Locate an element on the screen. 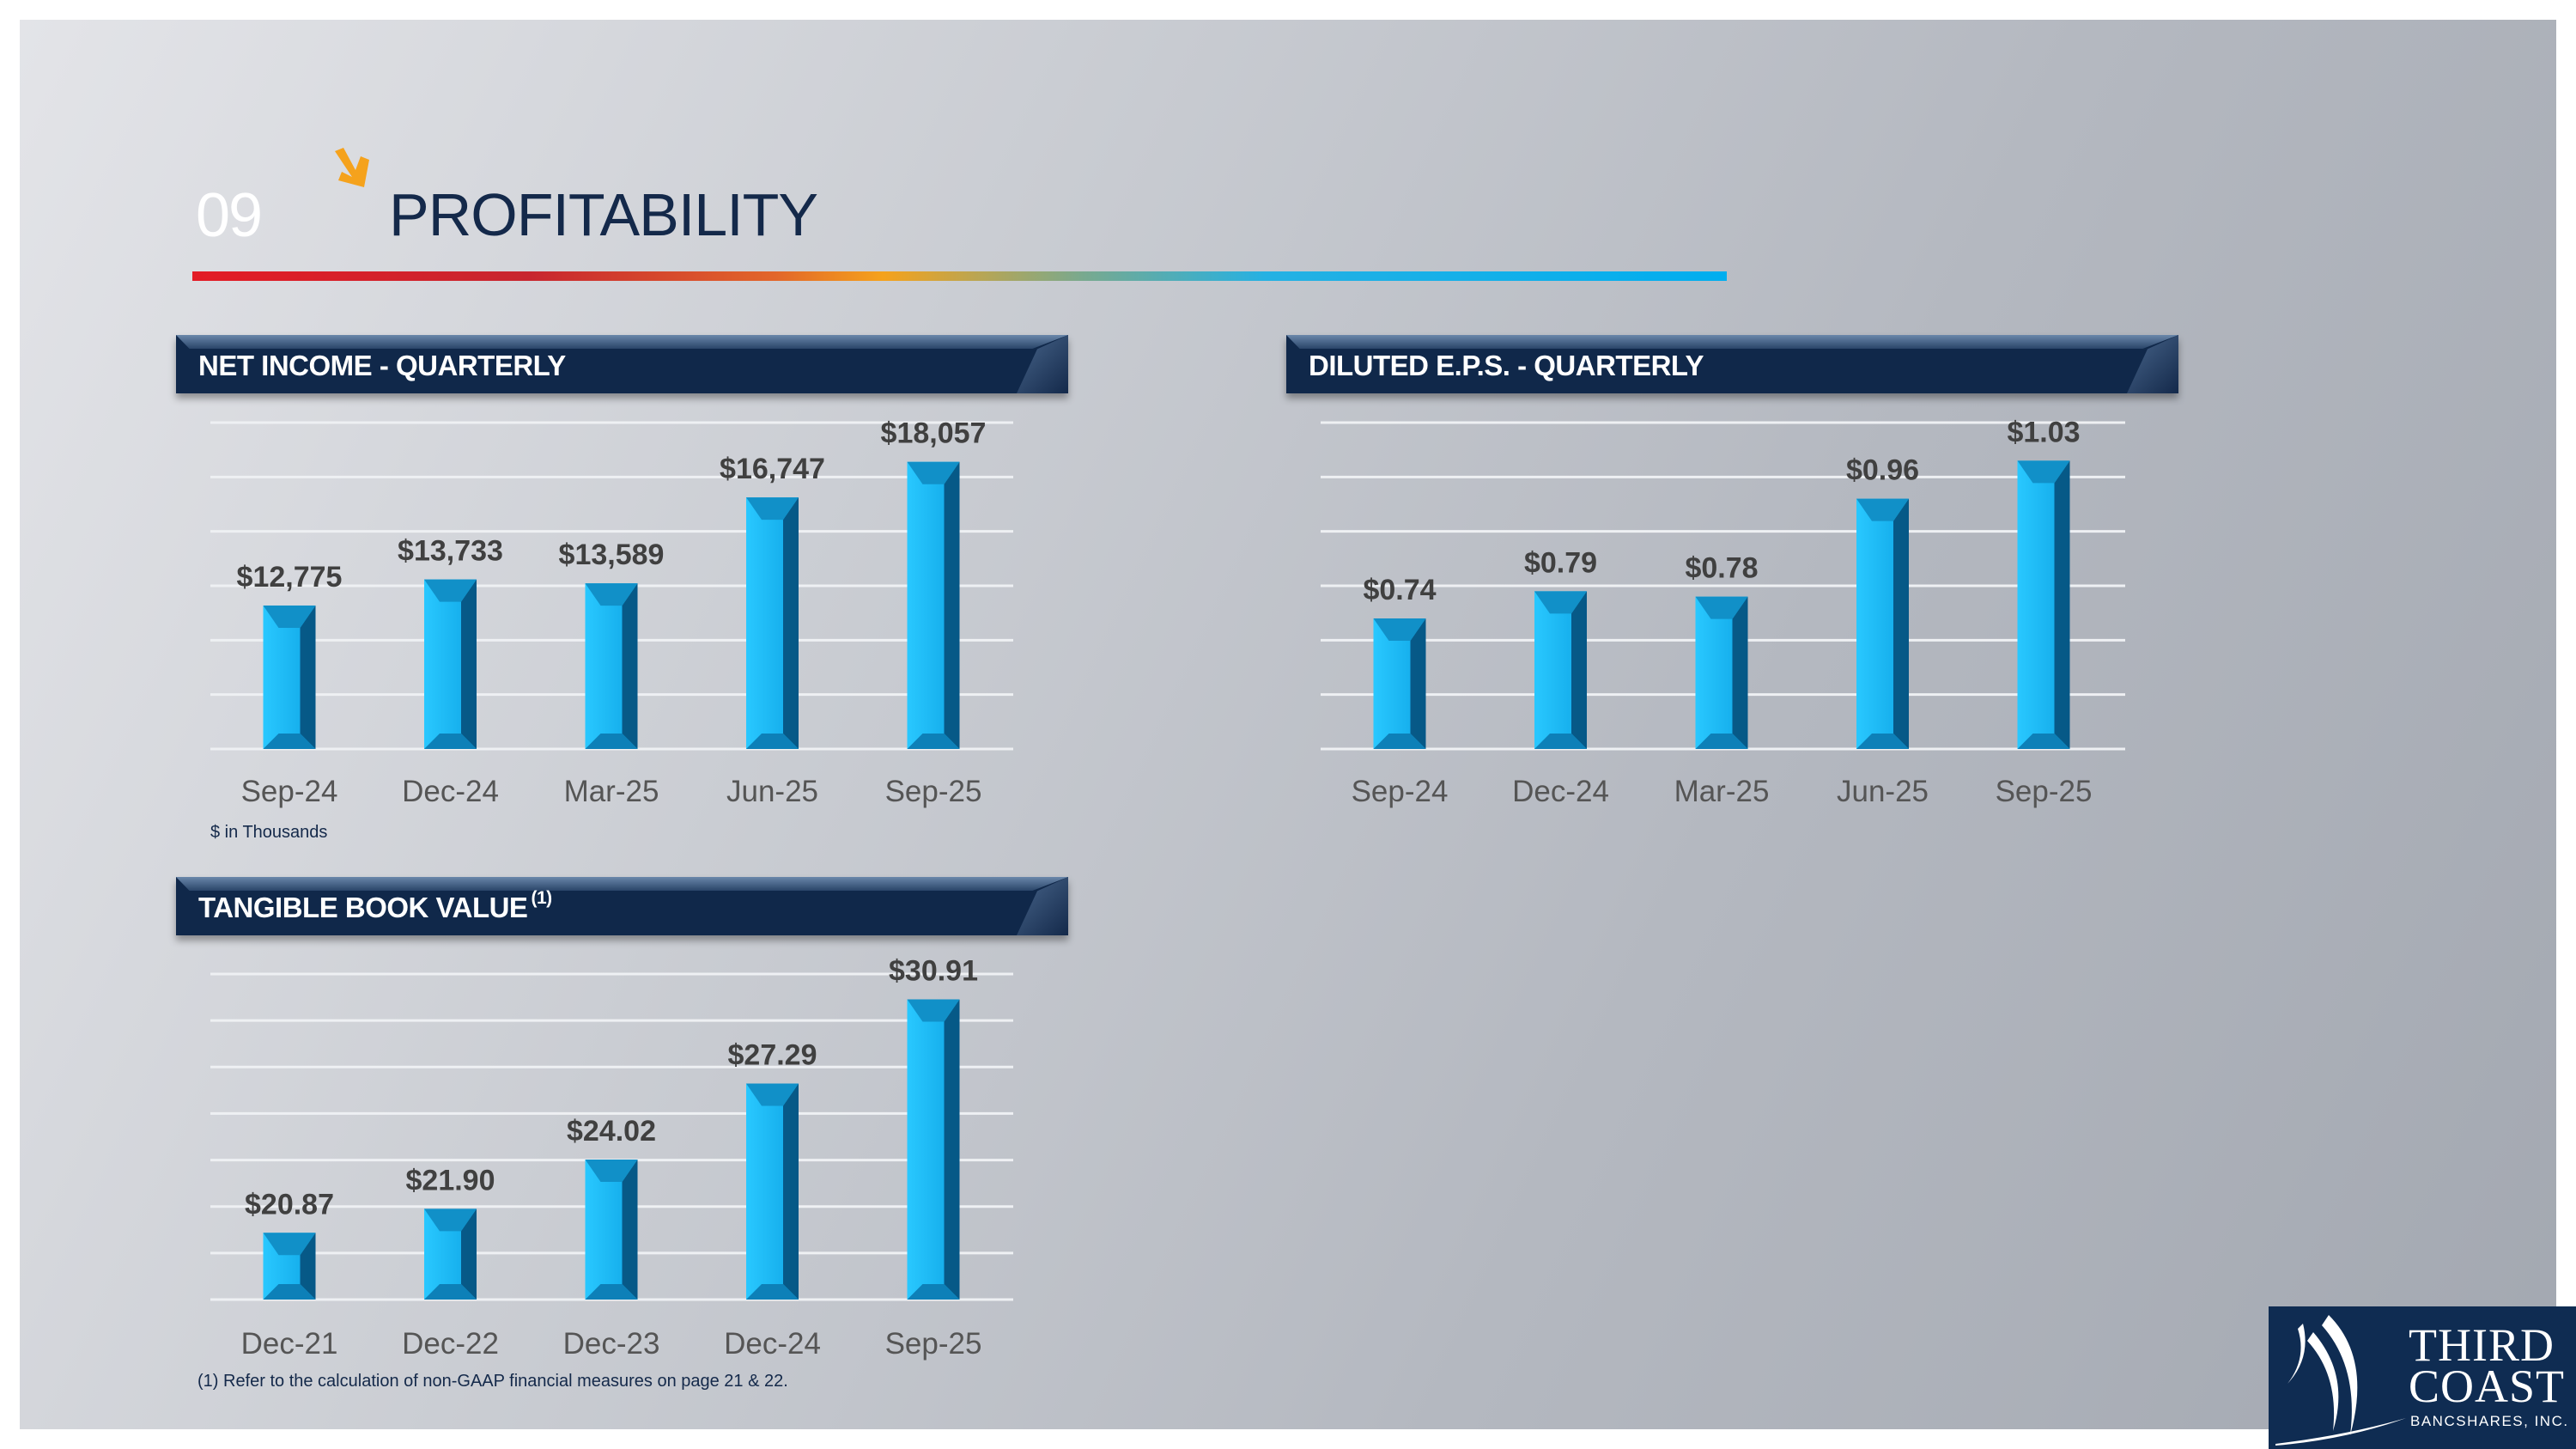 The image size is (2576, 1449). eps-title: DILUTED E.P.S. - QUARTERLY is located at coordinates (1506, 366).